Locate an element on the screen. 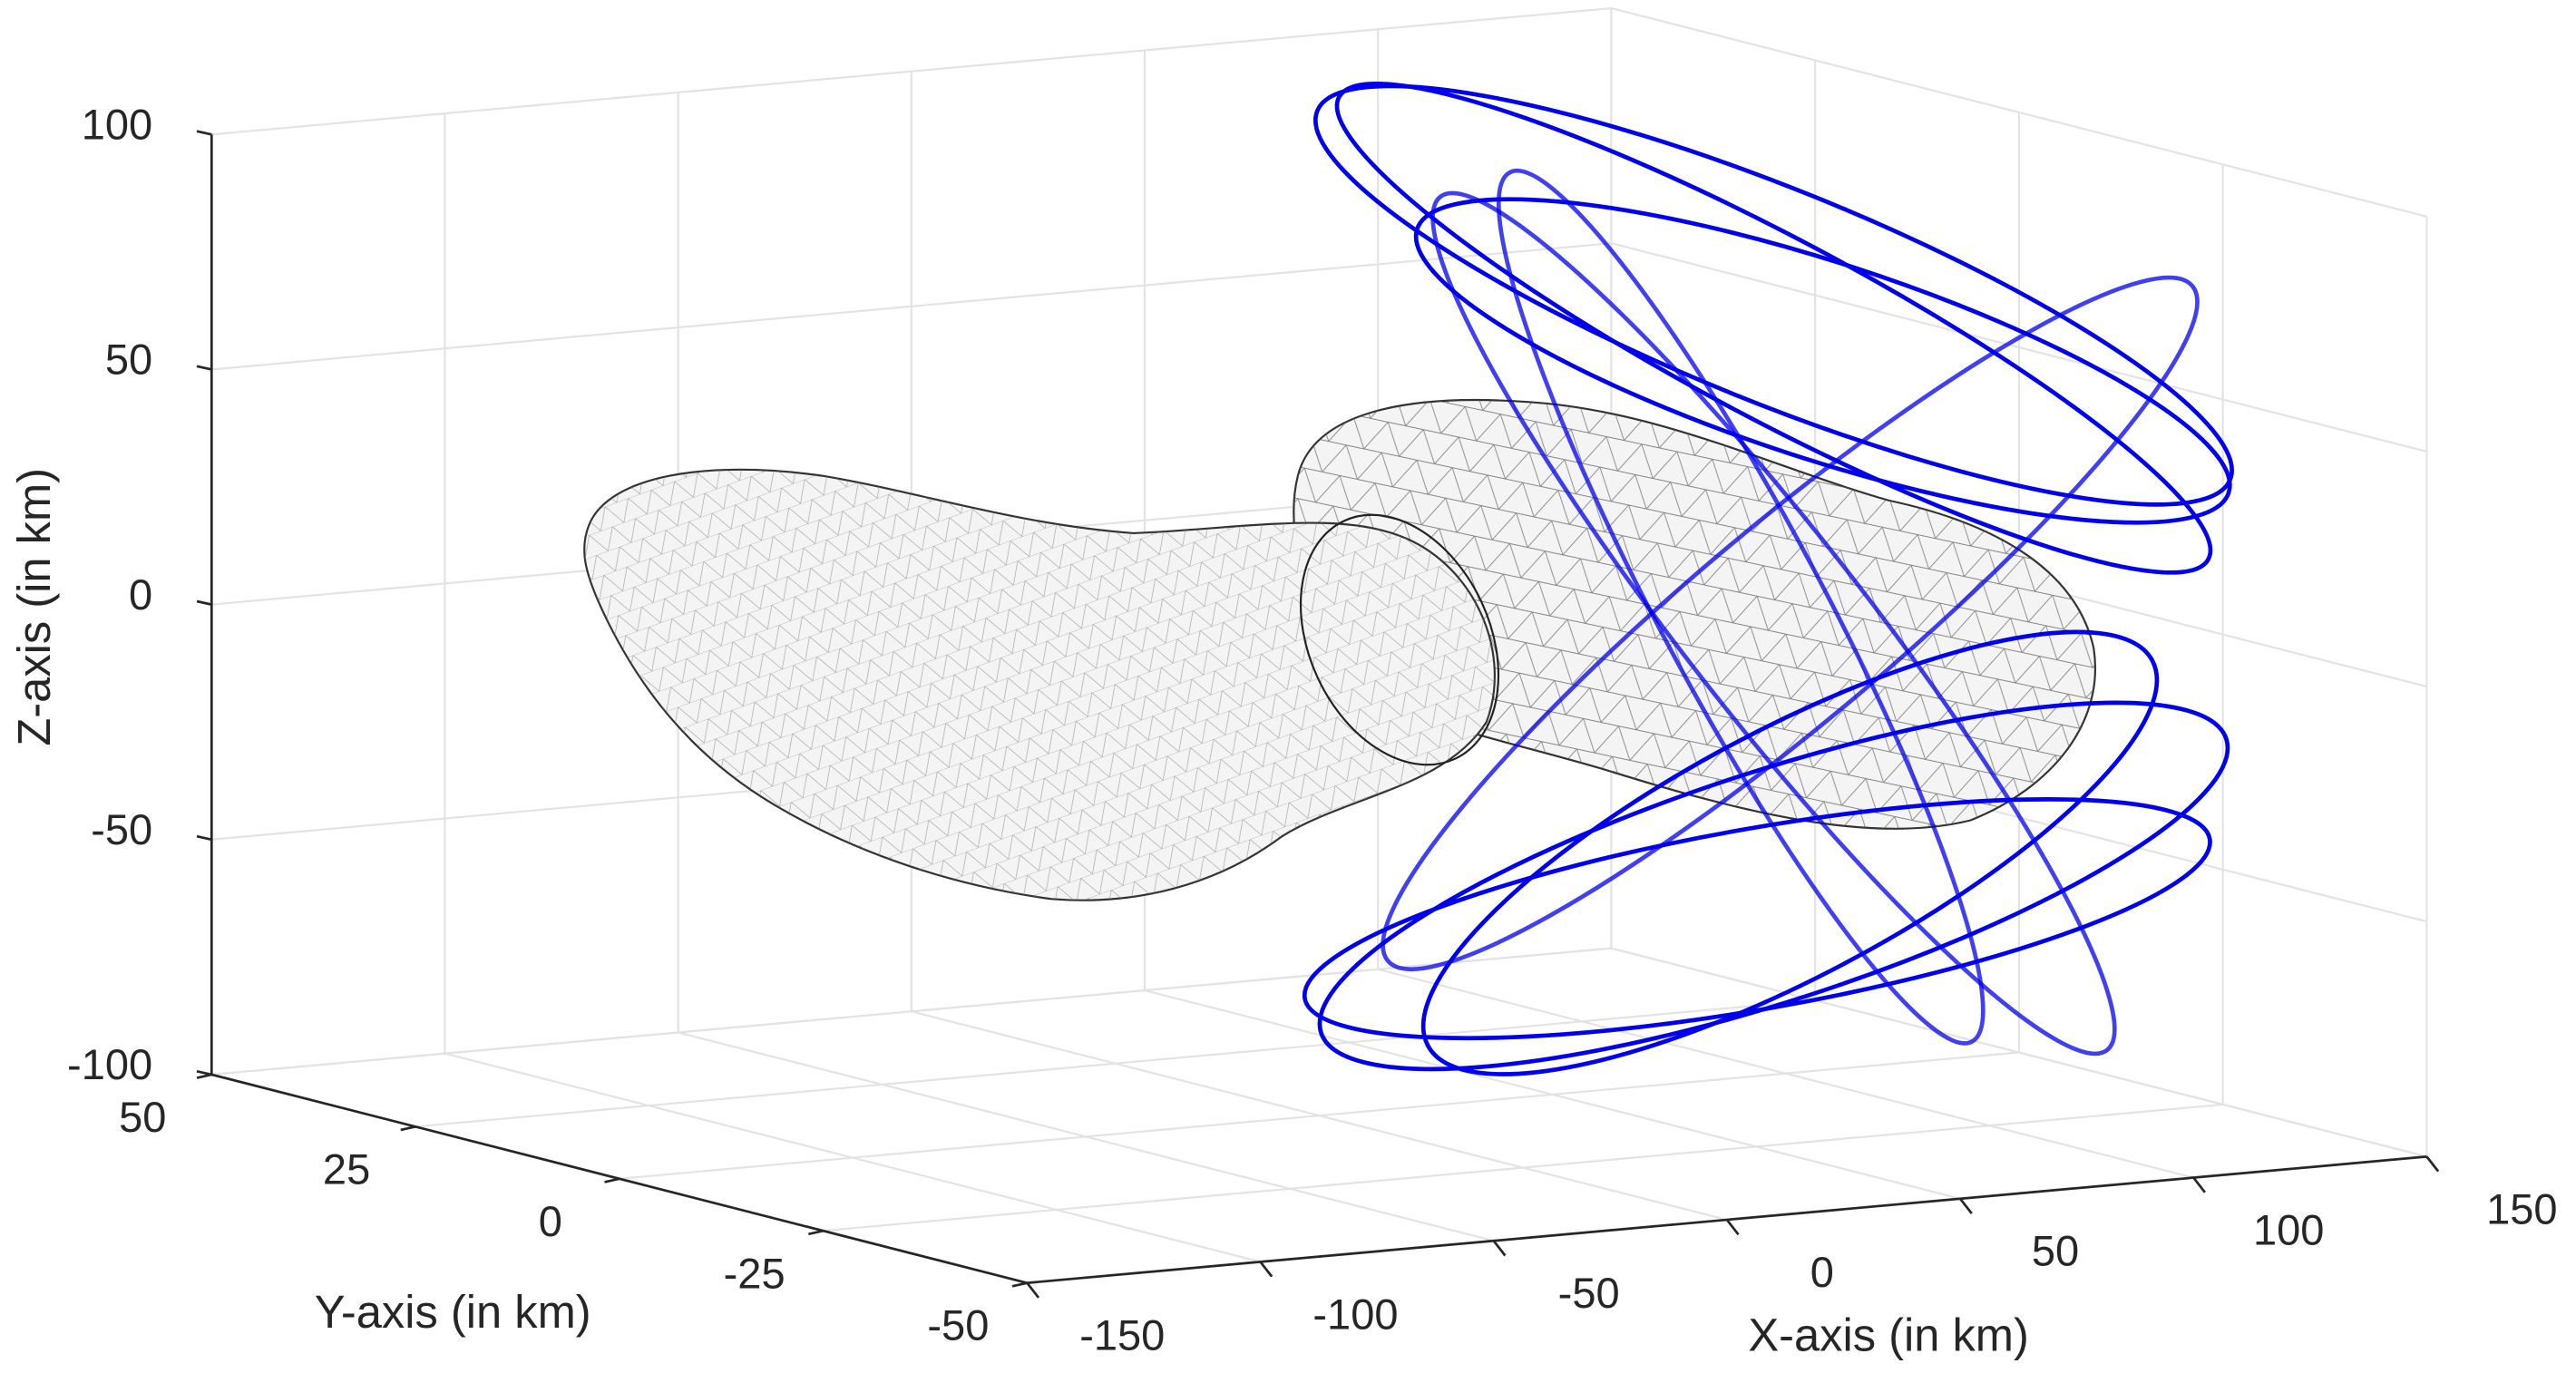 This screenshot has height=1383, width=2576. x-tick-label: -150 is located at coordinates (1122, 1335).